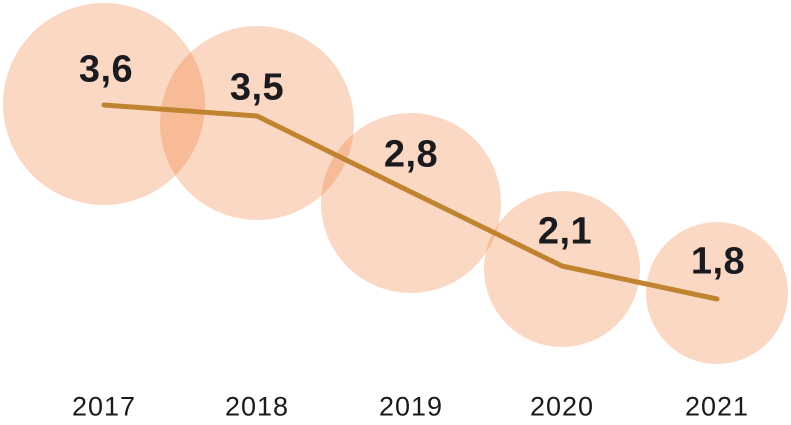 The width and height of the screenshot is (791, 425). Describe the element at coordinates (257, 123) in the screenshot. I see `bubble-2018` at that location.